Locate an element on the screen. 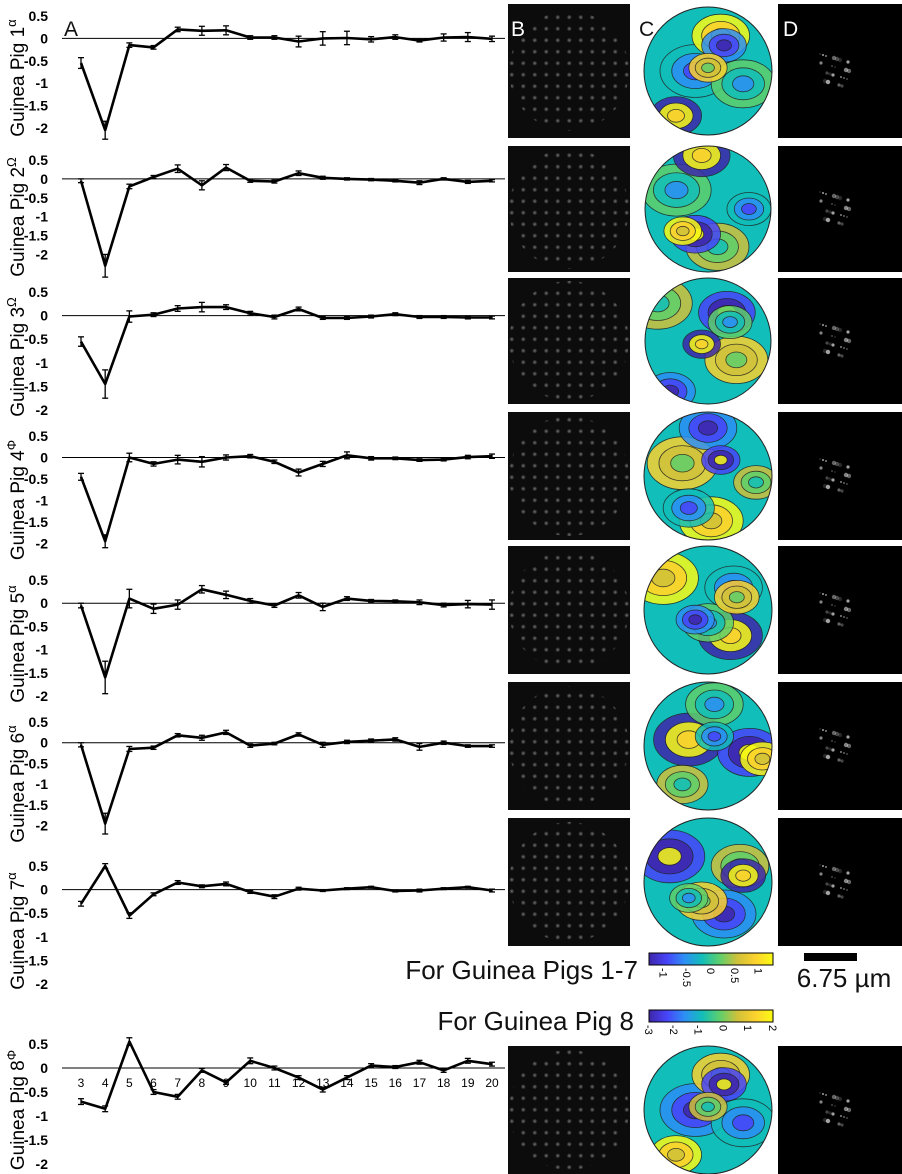 The width and height of the screenshot is (902, 1174). chart-guinea-pig-1: 0.5 0 -0.5 -1 -1.5 -2 Guinea Pig 1α is located at coordinates (254, 74).